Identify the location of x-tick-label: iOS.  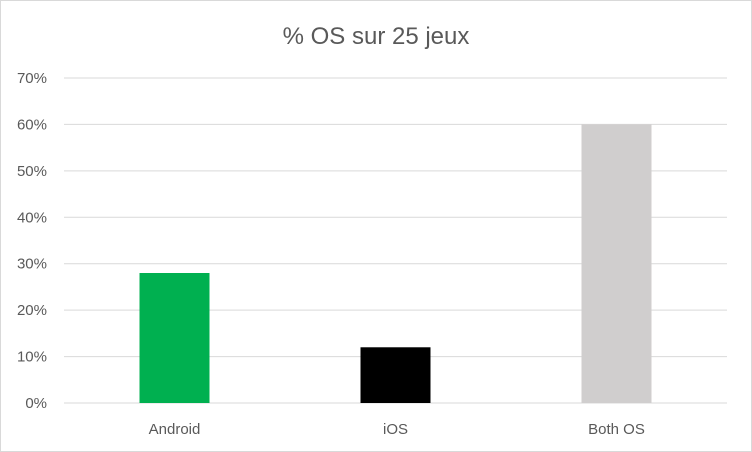
(395, 429).